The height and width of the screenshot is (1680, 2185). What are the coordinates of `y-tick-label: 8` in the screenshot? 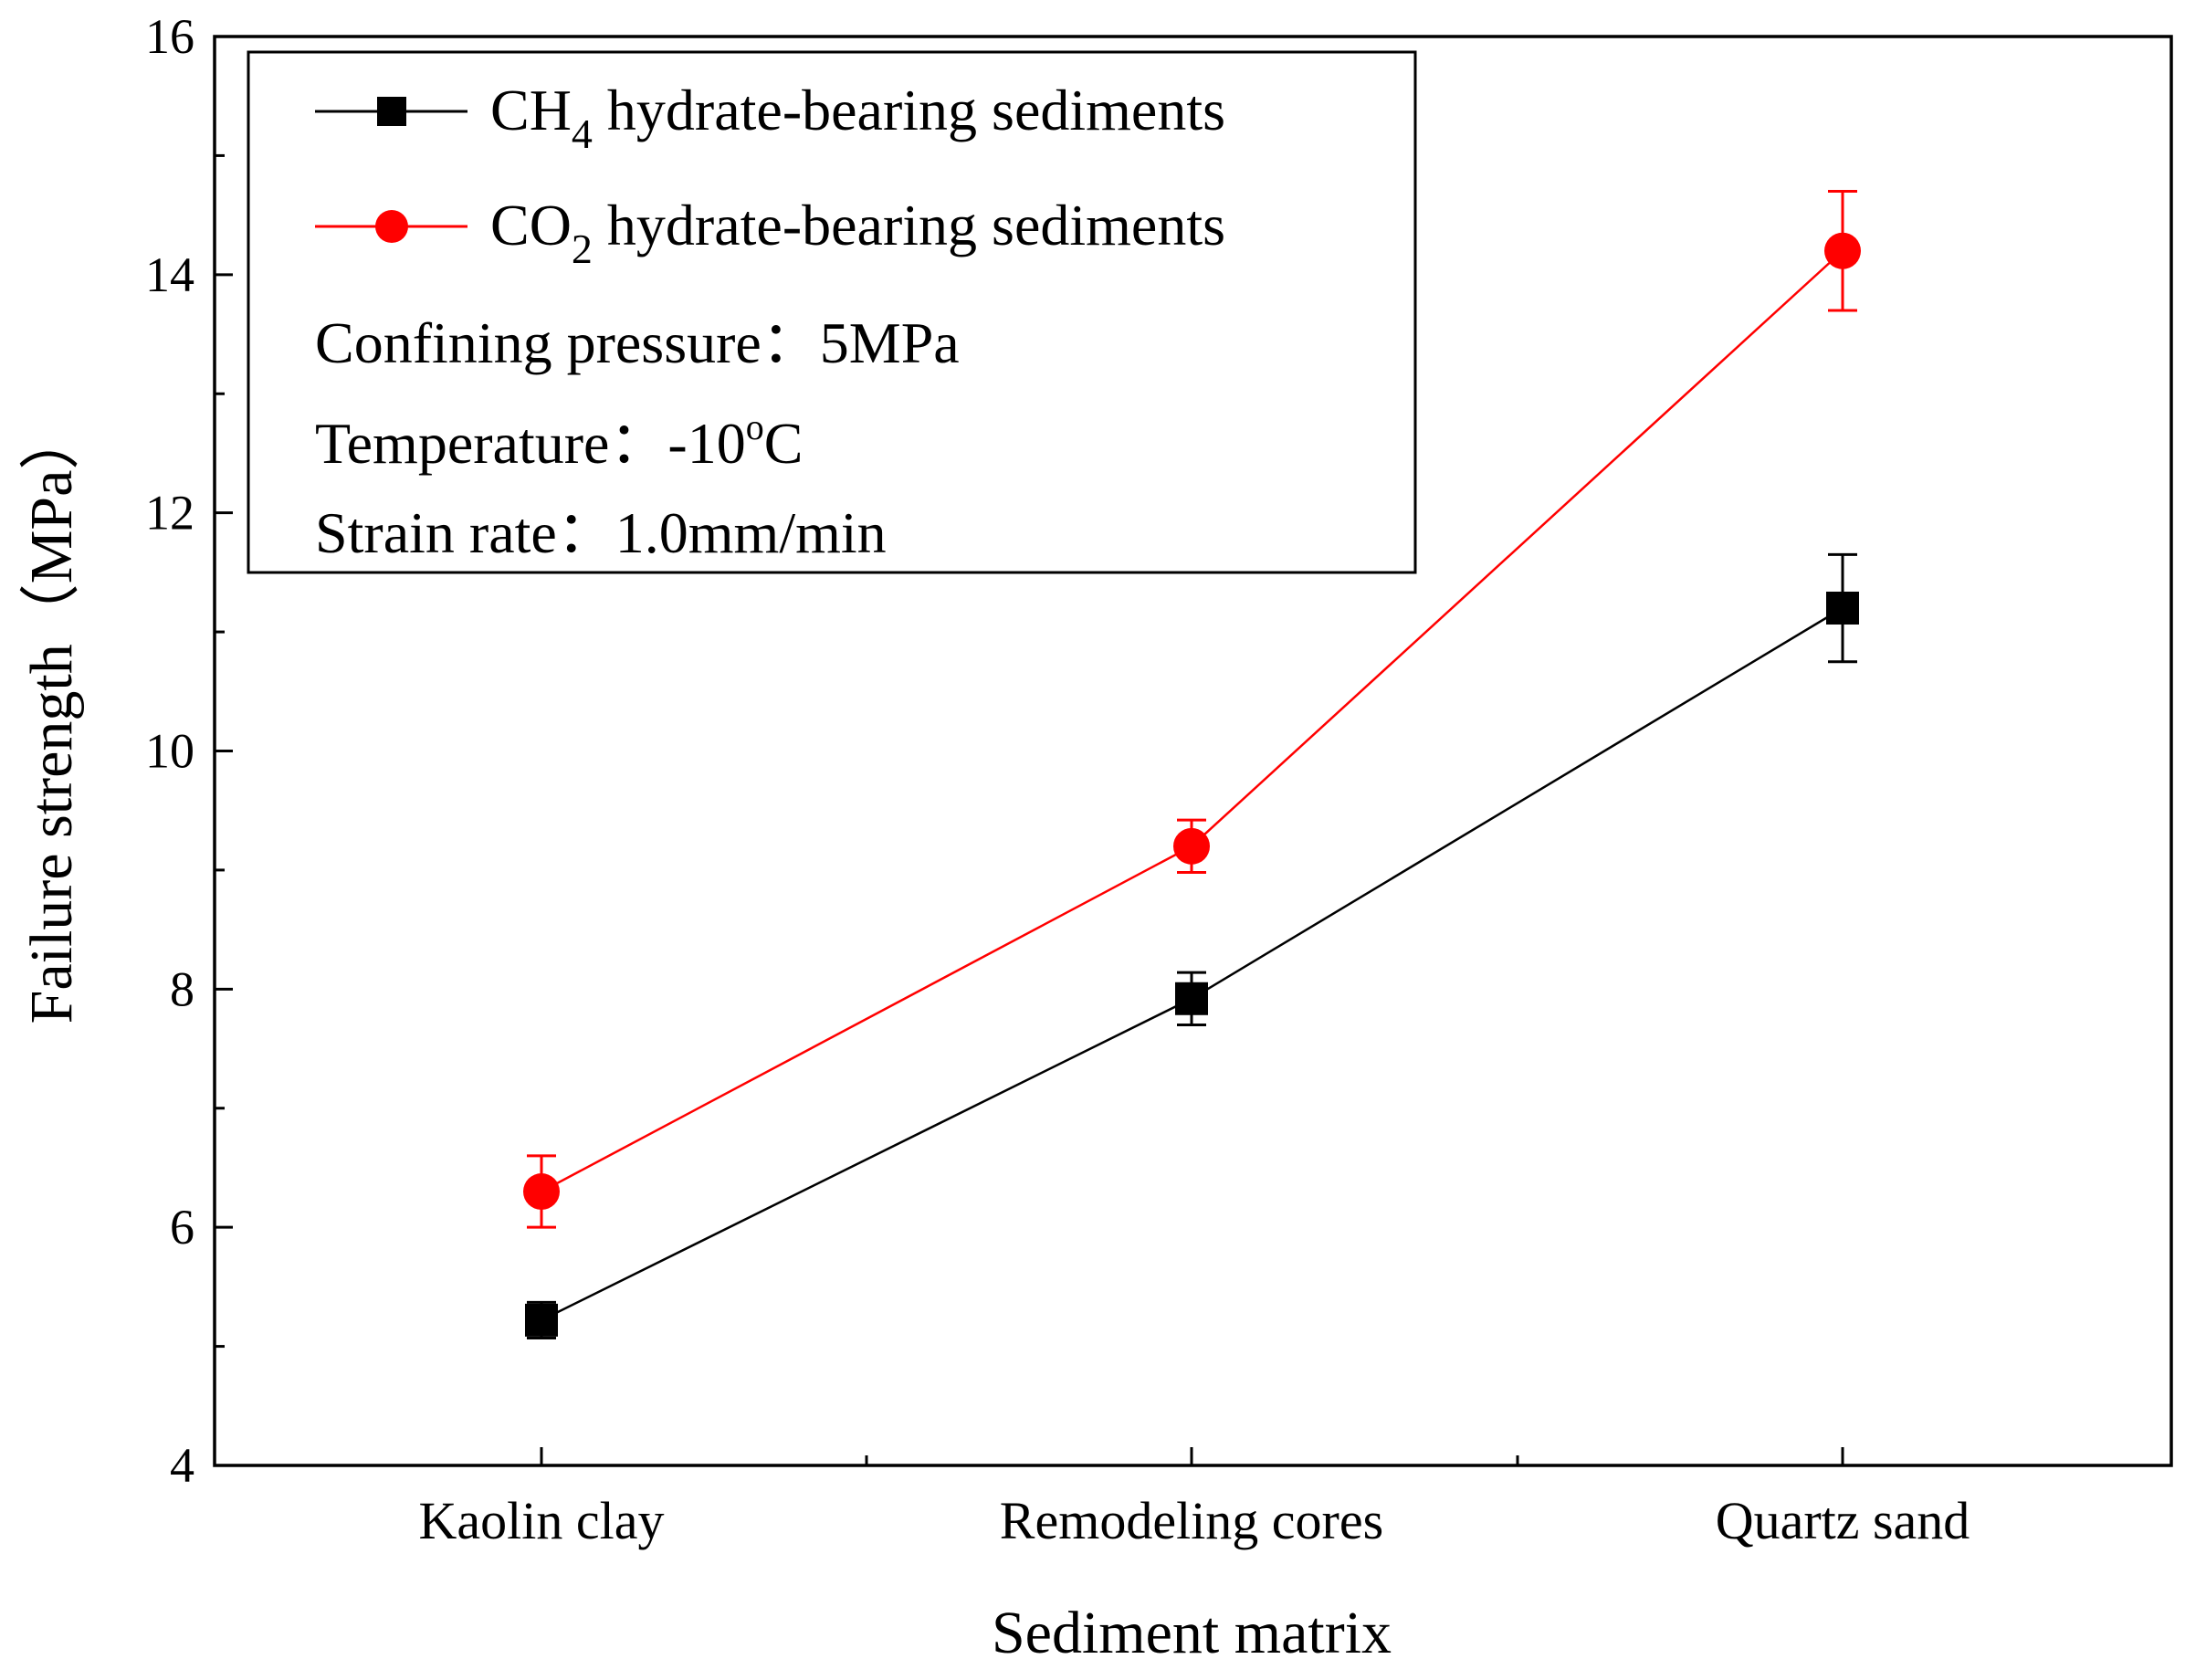 It's located at (182, 989).